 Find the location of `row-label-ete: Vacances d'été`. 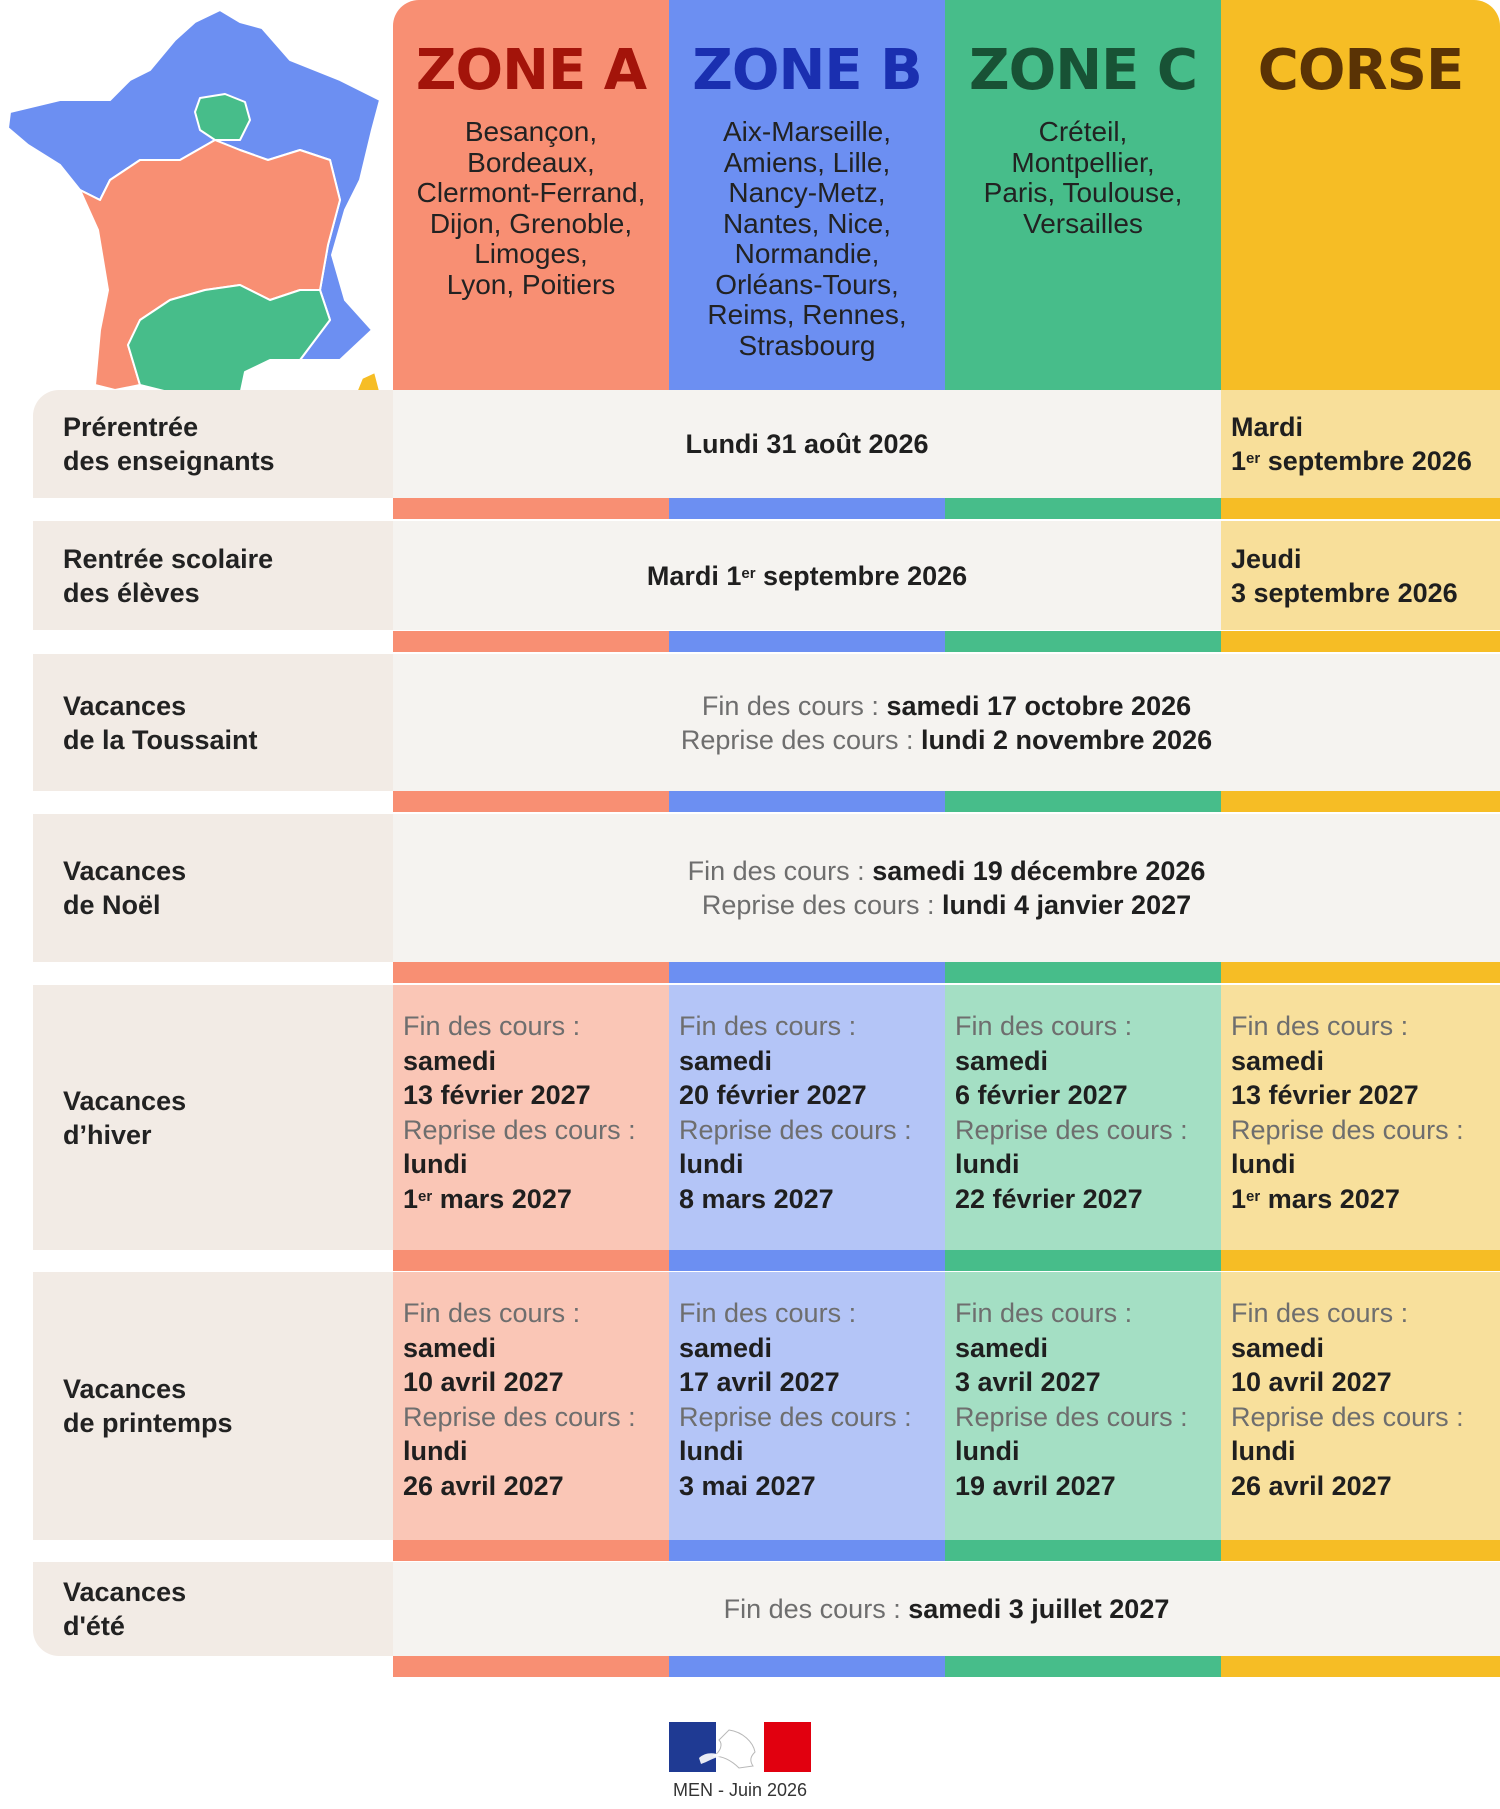

row-label-ete: Vacances d'été is located at coordinates (213, 1609).